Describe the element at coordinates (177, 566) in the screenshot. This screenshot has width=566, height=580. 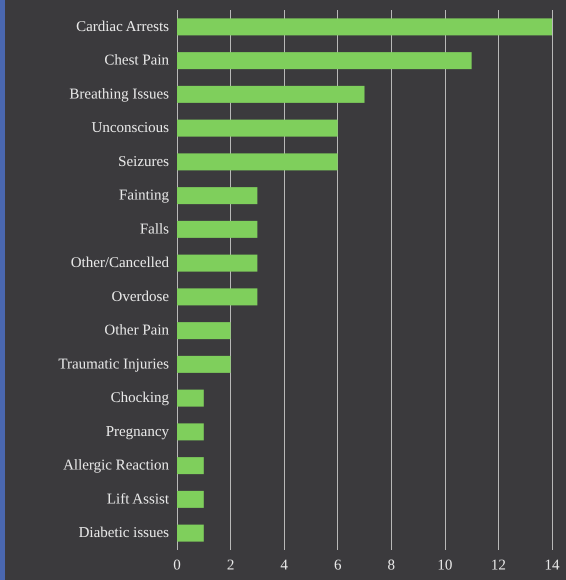
I see `x-tick-label: 0` at that location.